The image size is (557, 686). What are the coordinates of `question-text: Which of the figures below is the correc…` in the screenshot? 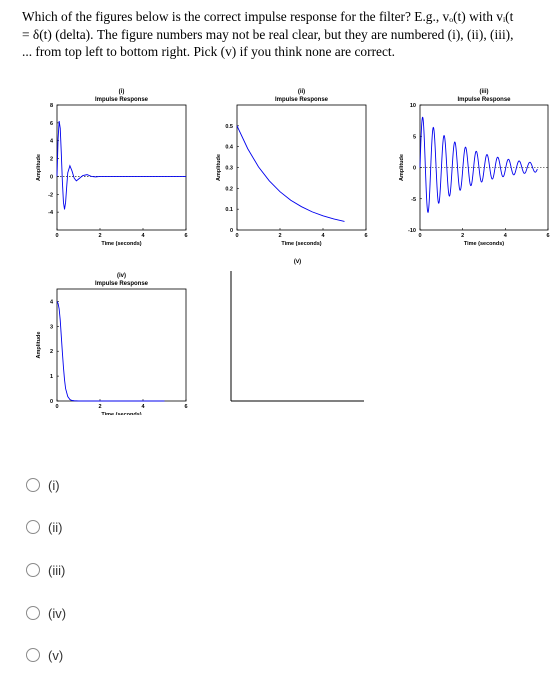 It's located at (289, 34).